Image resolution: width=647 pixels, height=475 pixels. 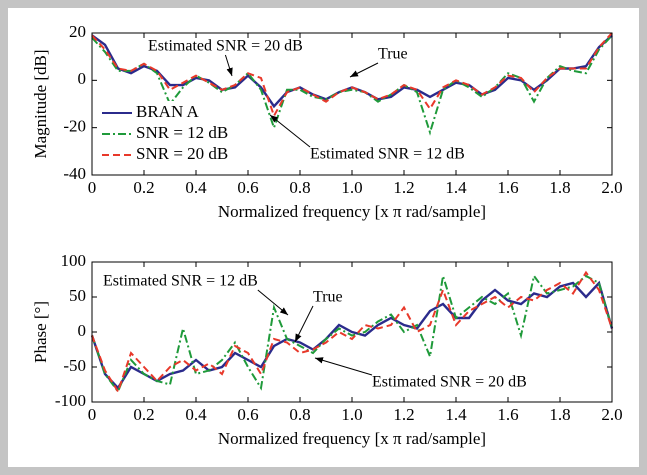 What do you see at coordinates (182, 132) in the screenshot?
I see `legend-label: SNR = 12 dB` at bounding box center [182, 132].